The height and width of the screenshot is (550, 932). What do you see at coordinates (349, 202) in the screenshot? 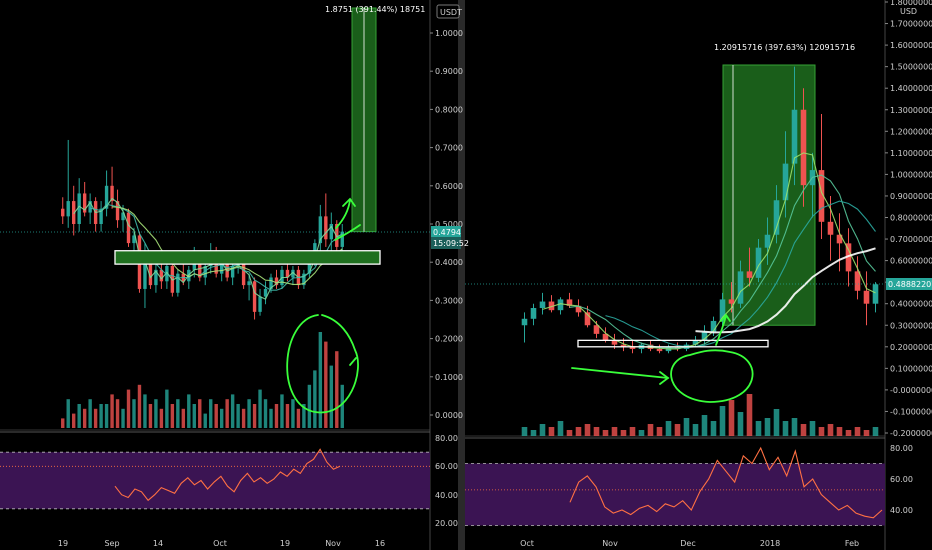
I see `left-up-arrowhead-annotation` at bounding box center [349, 202].